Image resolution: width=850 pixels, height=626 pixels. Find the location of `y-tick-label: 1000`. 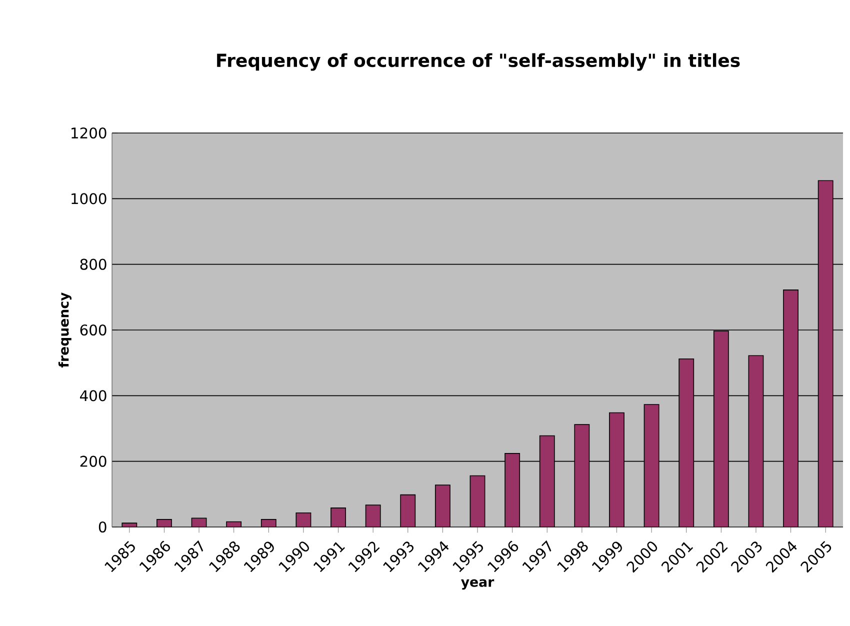

y-tick-label: 1000 is located at coordinates (89, 198).